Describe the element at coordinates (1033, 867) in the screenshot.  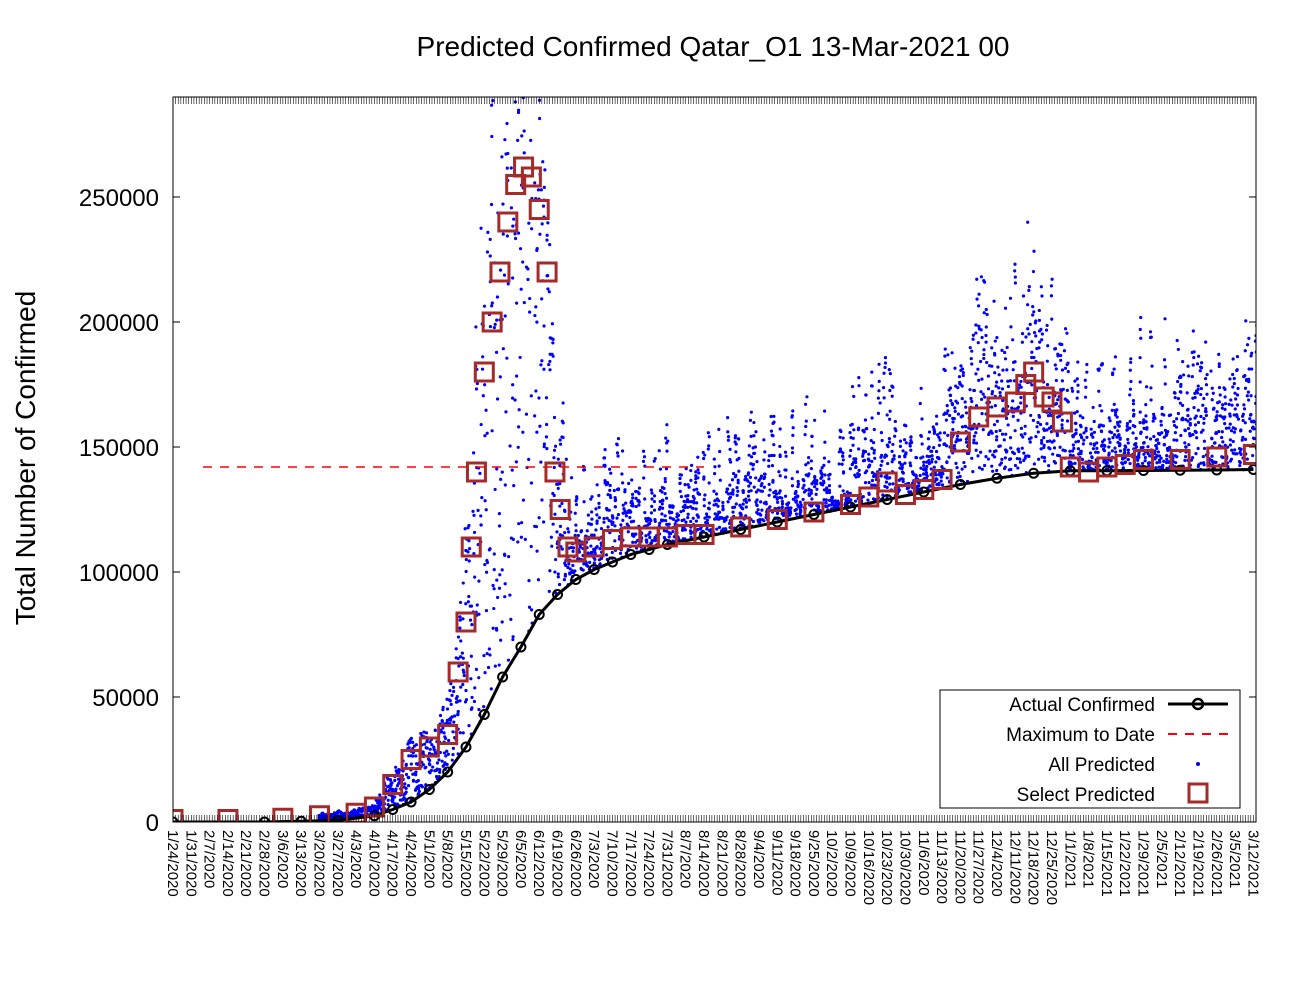
I see `x-tick-label: 12/18/2020` at that location.